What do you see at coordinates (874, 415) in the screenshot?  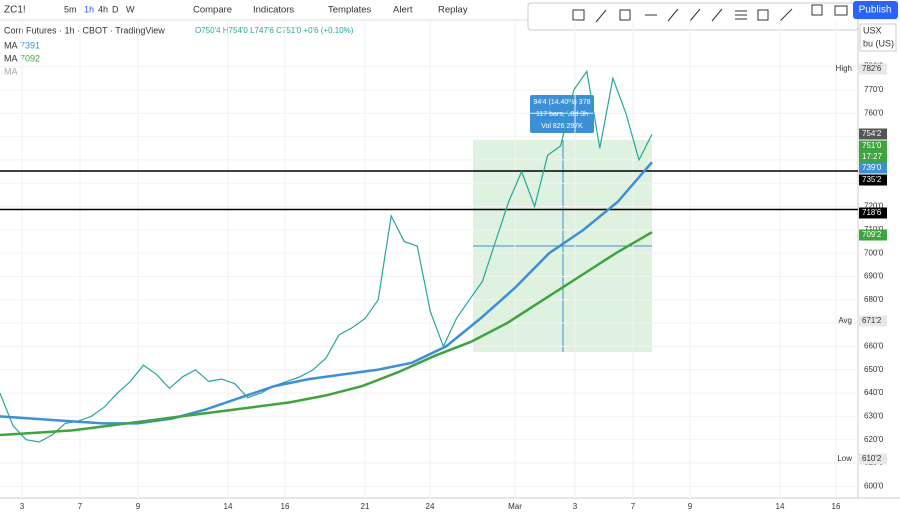 I see `y-tick-label: 630'0` at bounding box center [874, 415].